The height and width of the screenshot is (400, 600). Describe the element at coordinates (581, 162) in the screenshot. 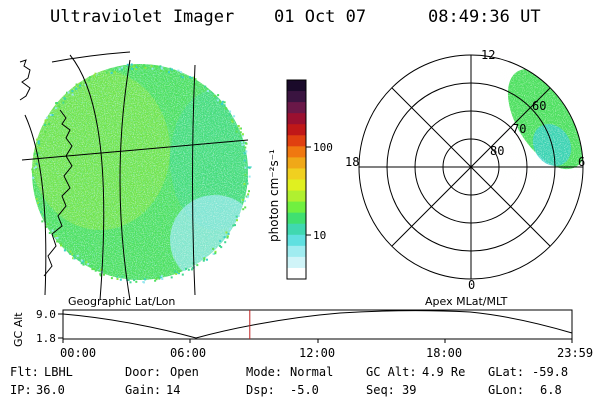

I see `mlt-label-6: 6` at that location.